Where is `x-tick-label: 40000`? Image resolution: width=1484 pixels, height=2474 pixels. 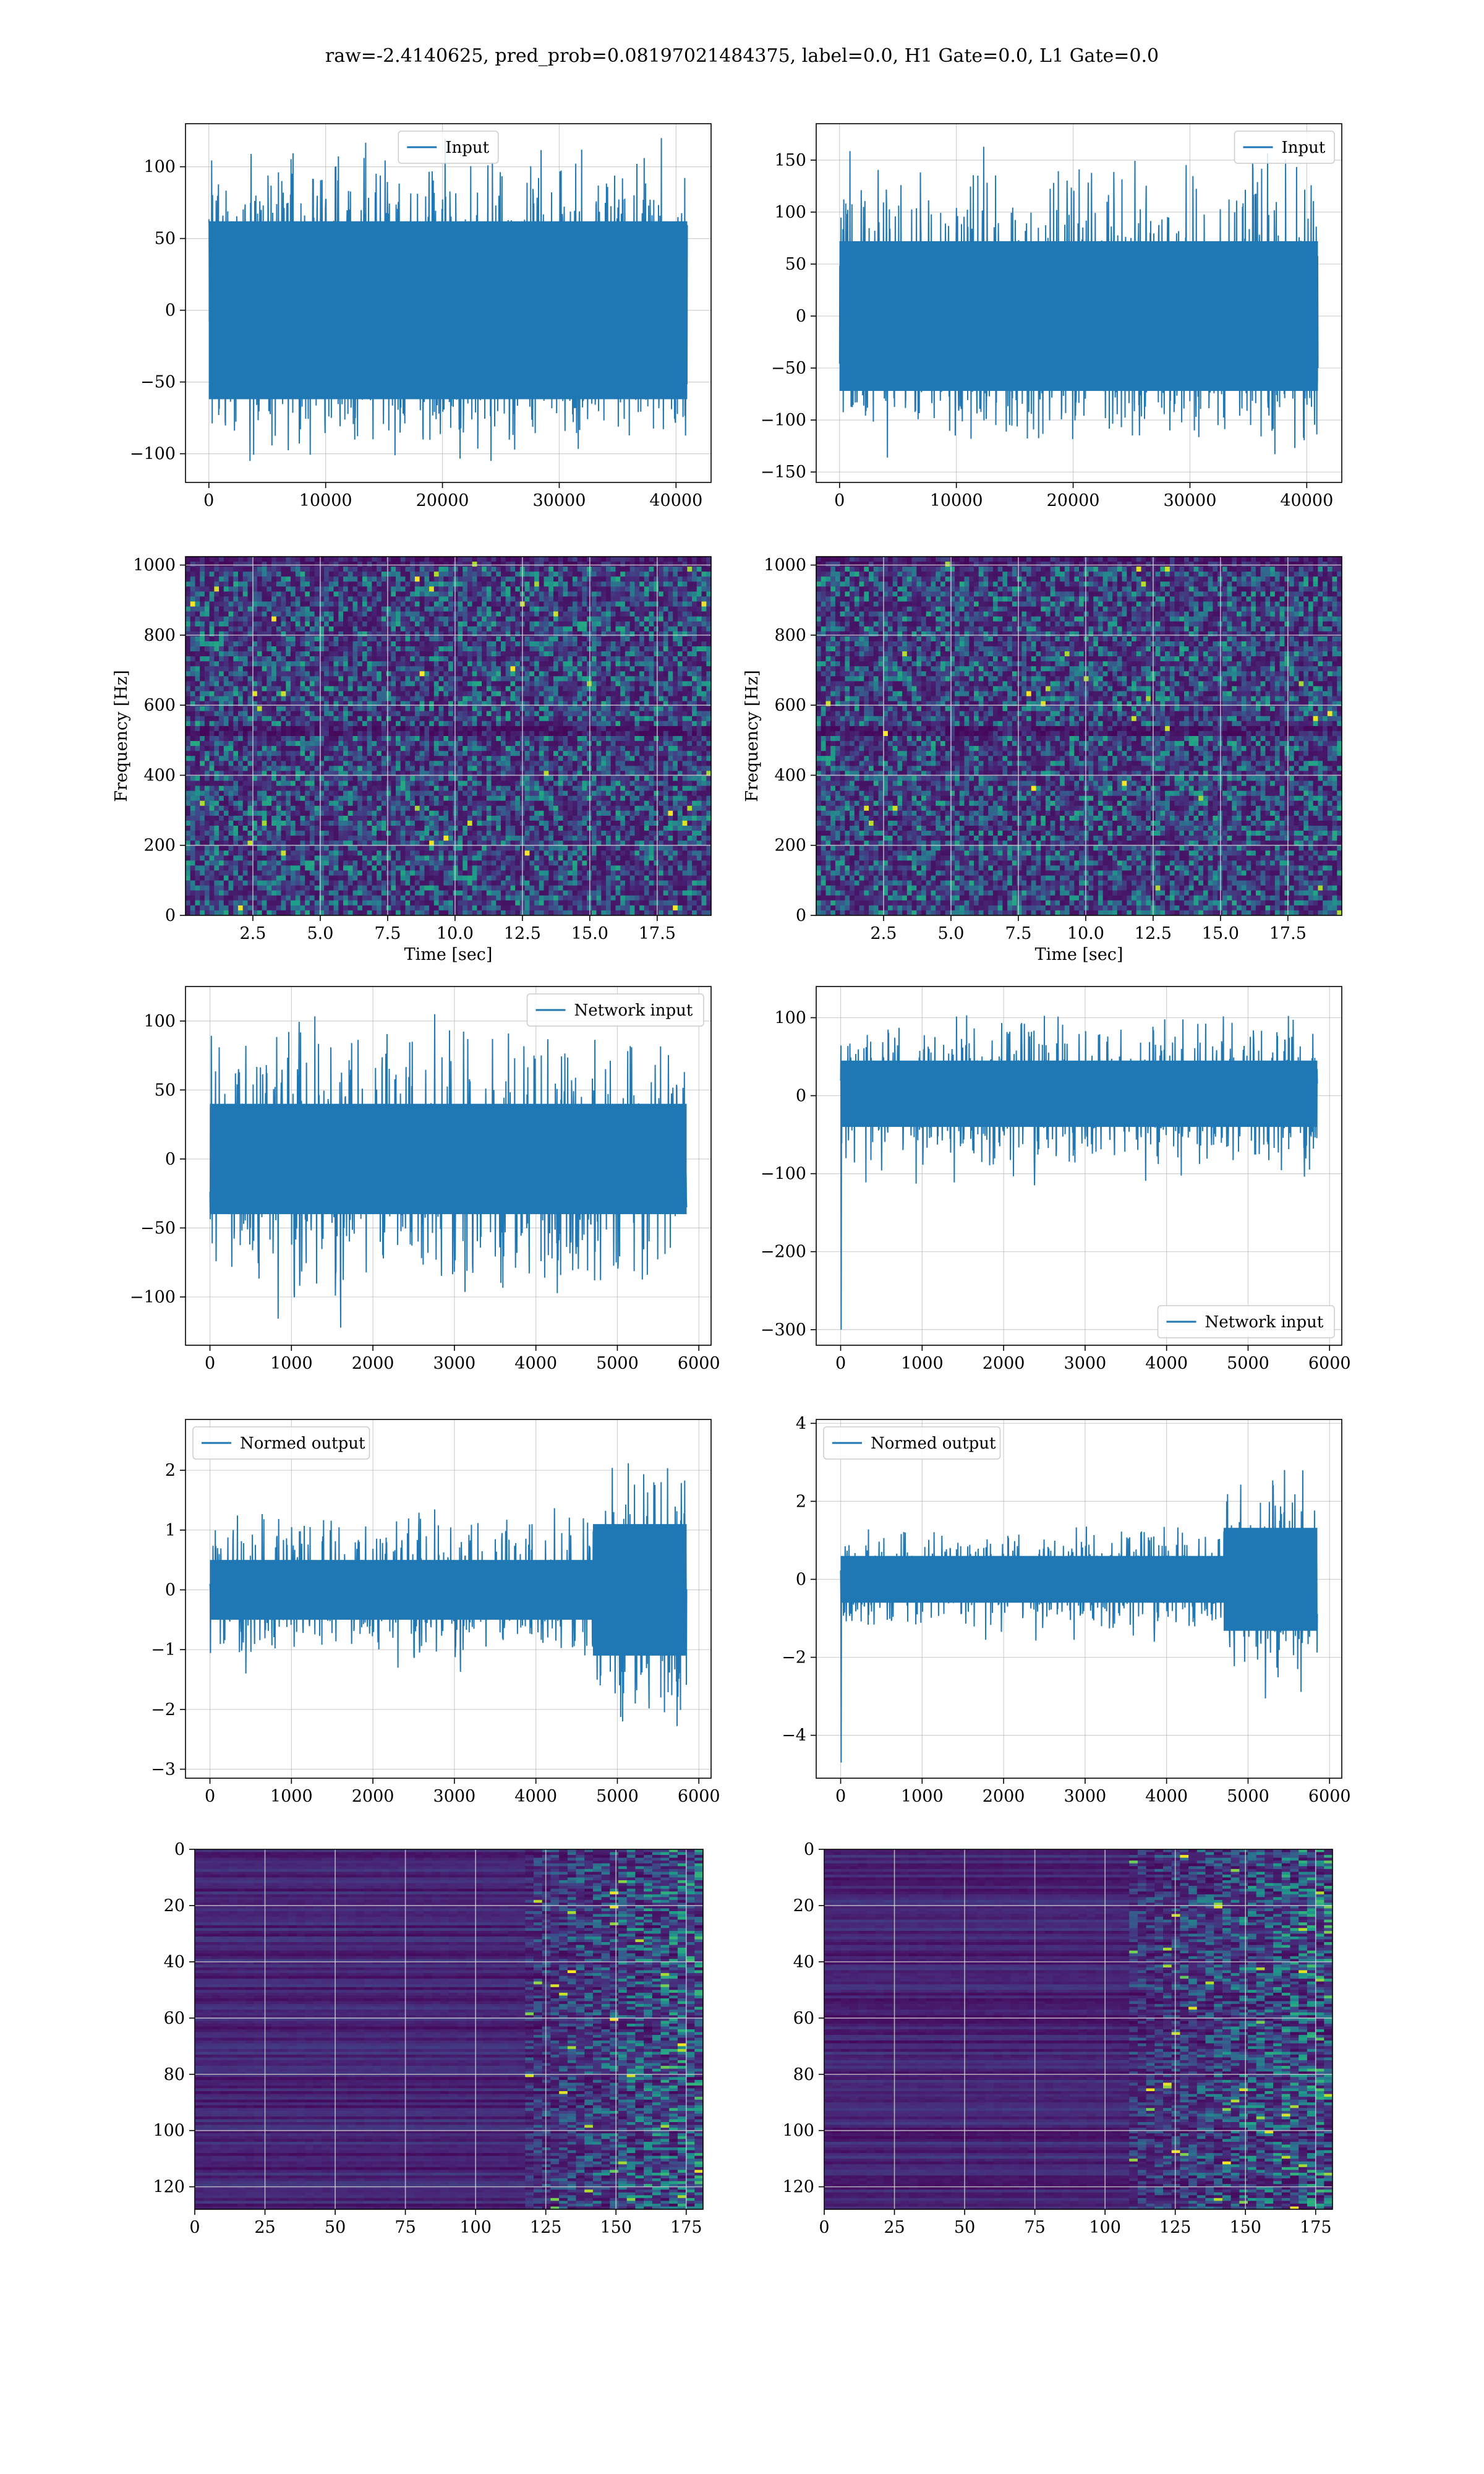
x-tick-label: 40000 is located at coordinates (1306, 500).